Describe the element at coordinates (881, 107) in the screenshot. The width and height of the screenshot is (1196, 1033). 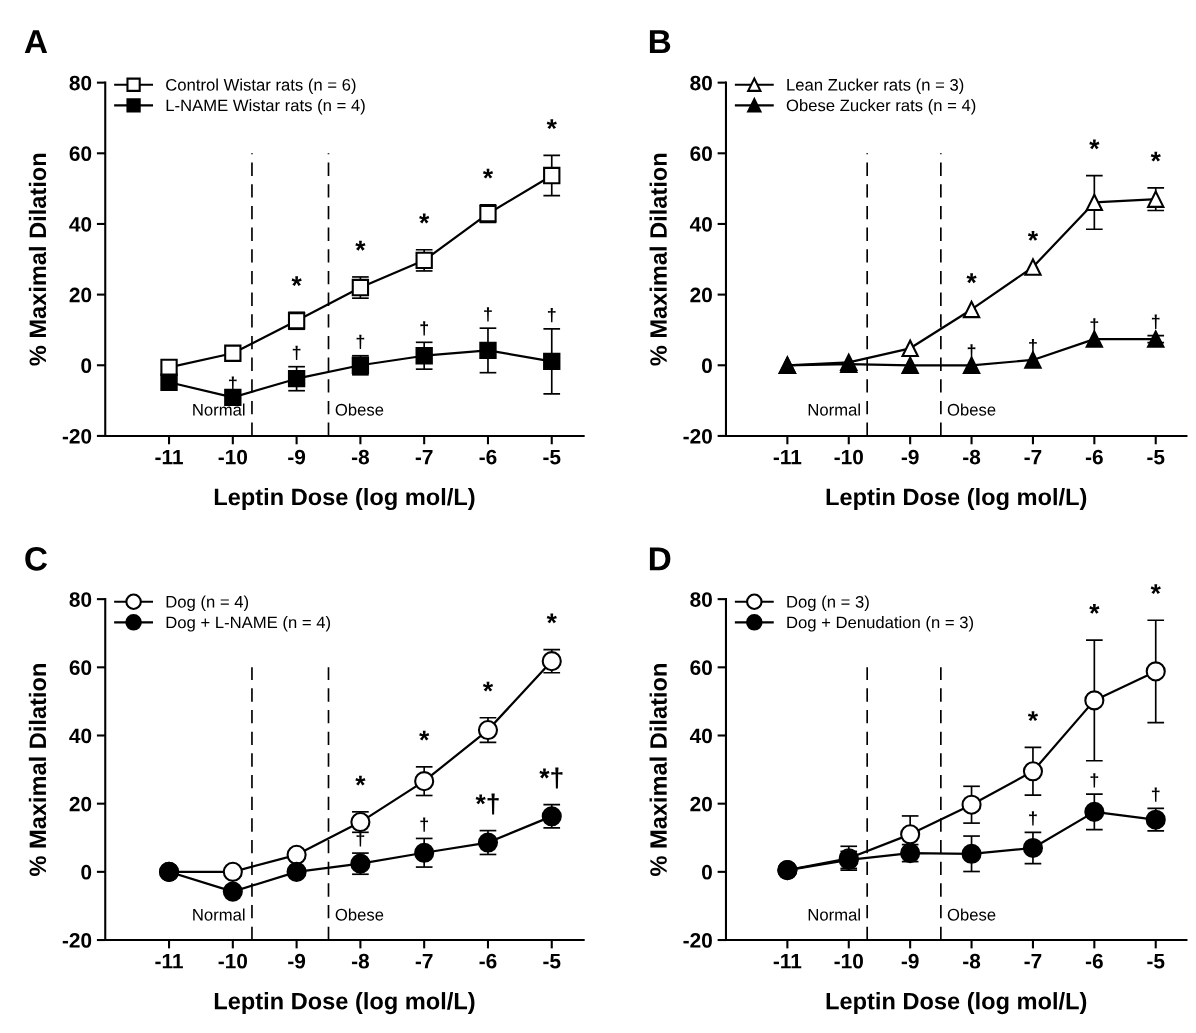
I see `legend-label: Obese Zucker rats (n = 4)` at that location.